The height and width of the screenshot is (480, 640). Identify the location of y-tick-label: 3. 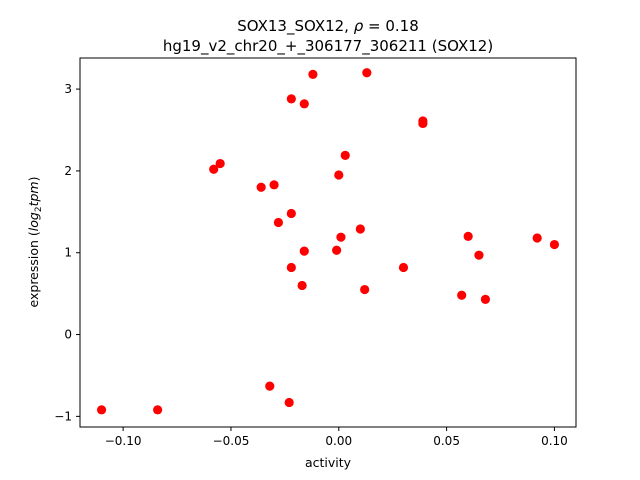
(68, 89).